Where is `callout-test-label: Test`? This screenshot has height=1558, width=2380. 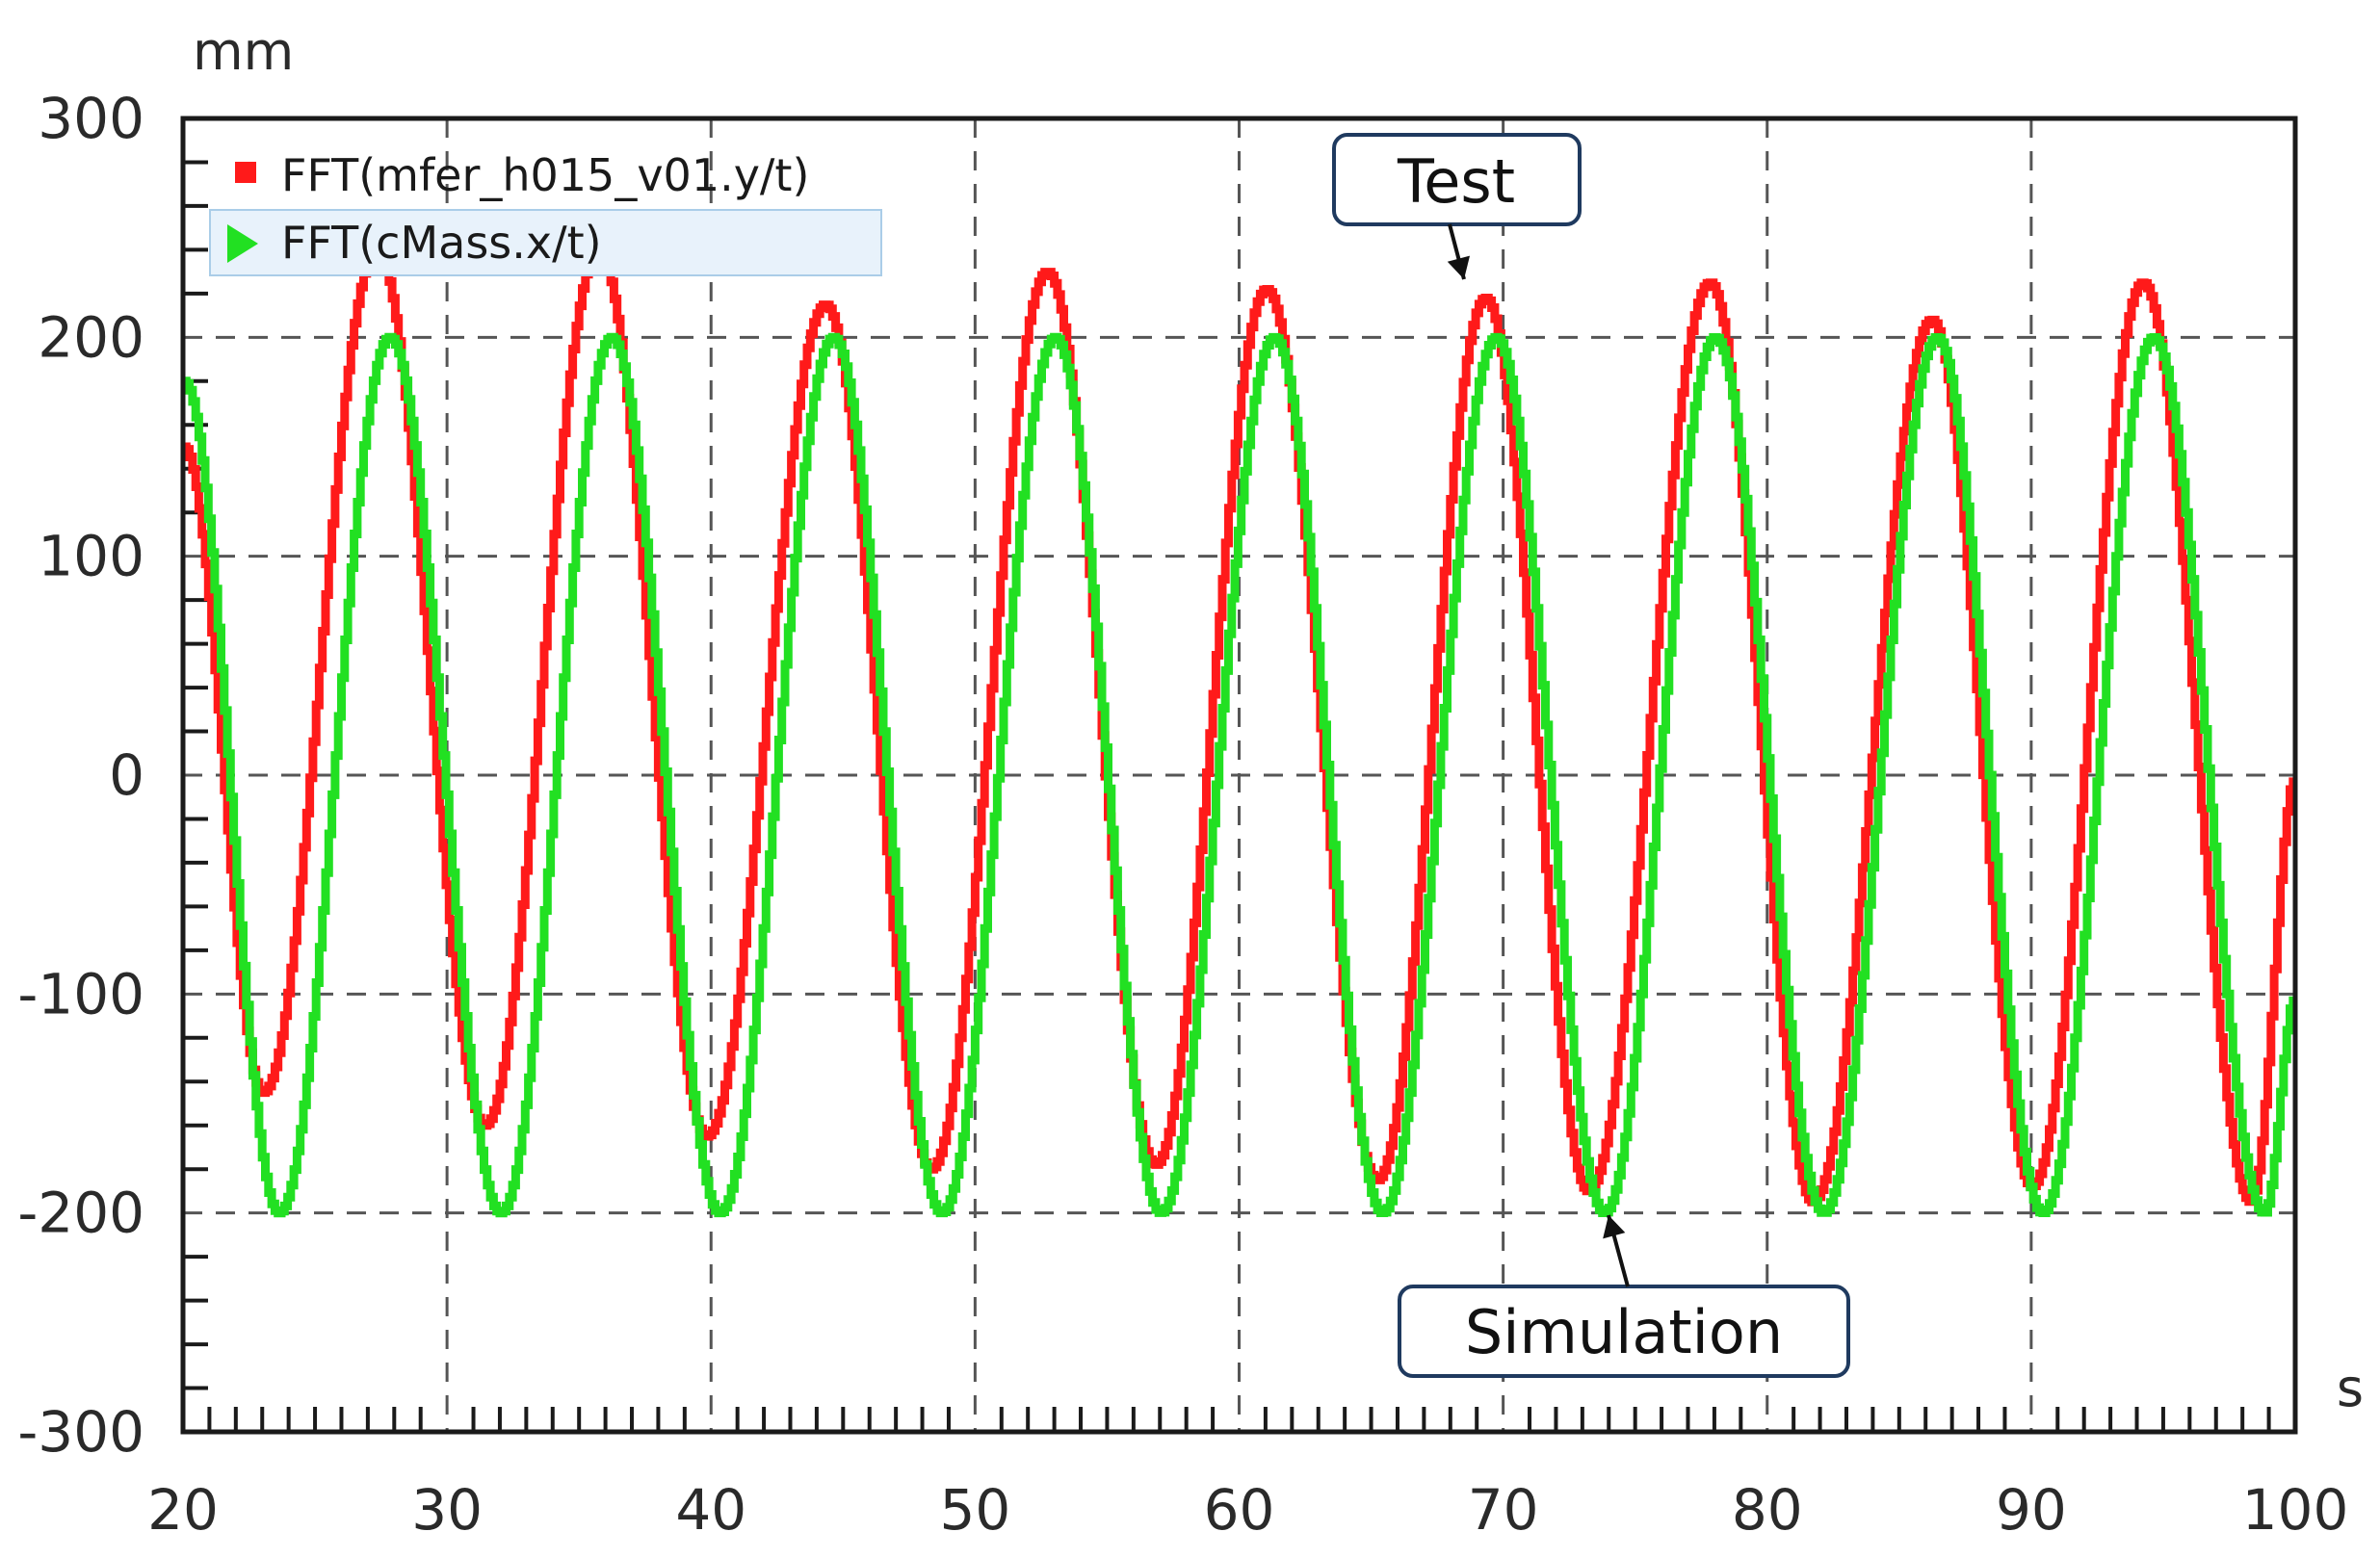
callout-test-label: Test is located at coordinates (1456, 182).